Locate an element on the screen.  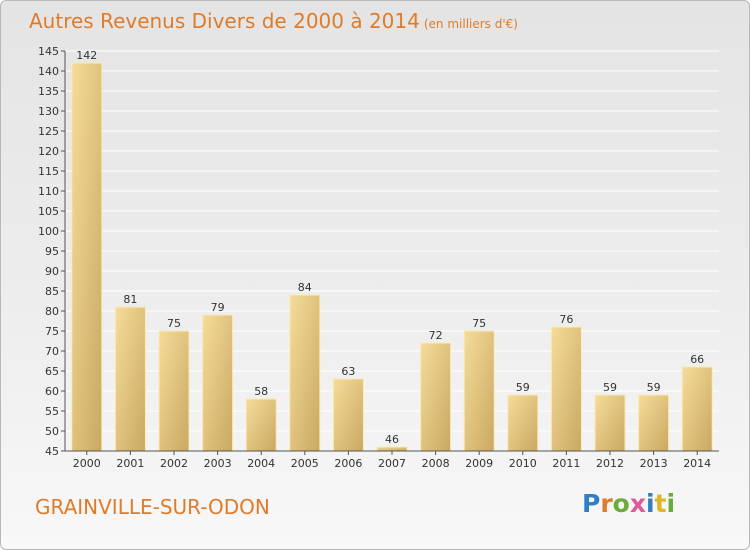
y-tick-label: 90 is located at coordinates (52, 271).